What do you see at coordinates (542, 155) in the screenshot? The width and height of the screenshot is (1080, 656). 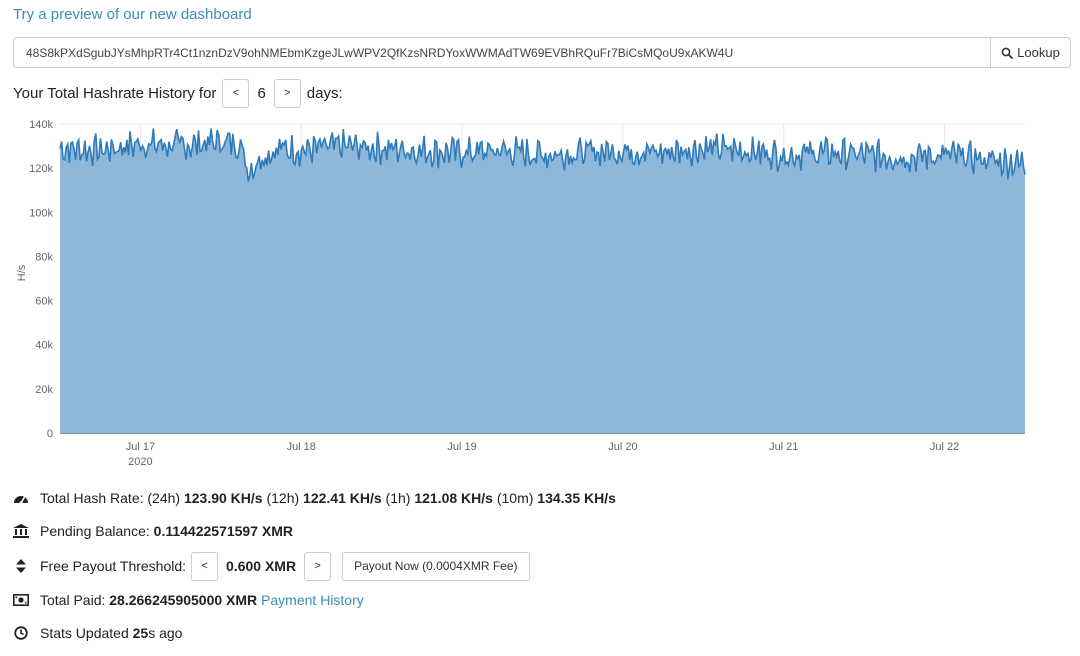 I see `hashrate-line` at bounding box center [542, 155].